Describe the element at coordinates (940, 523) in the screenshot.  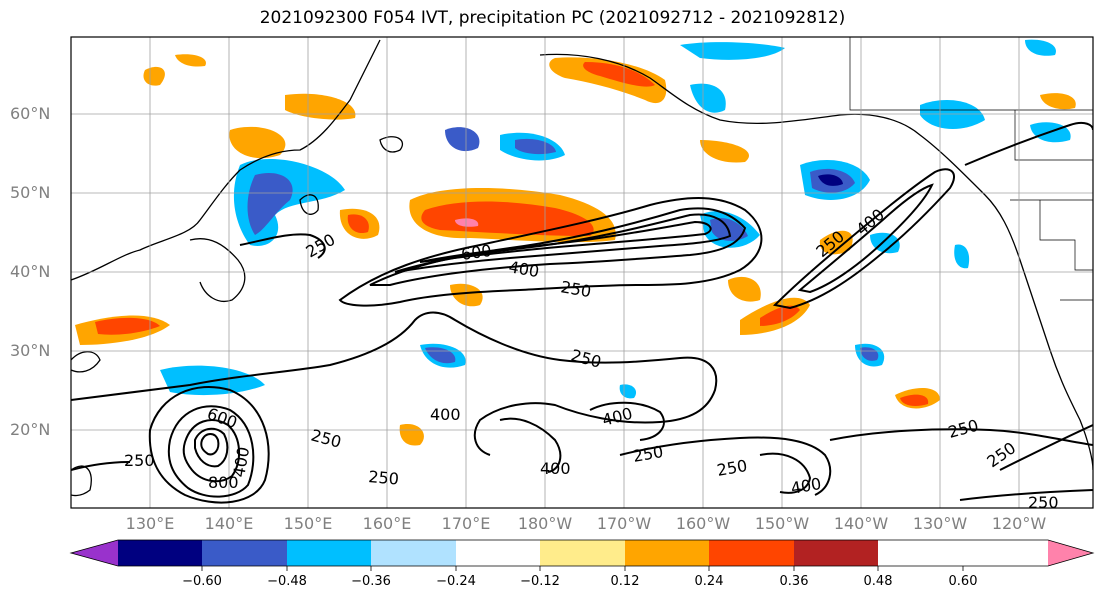
I see `lon-label-130w: 130°W` at that location.